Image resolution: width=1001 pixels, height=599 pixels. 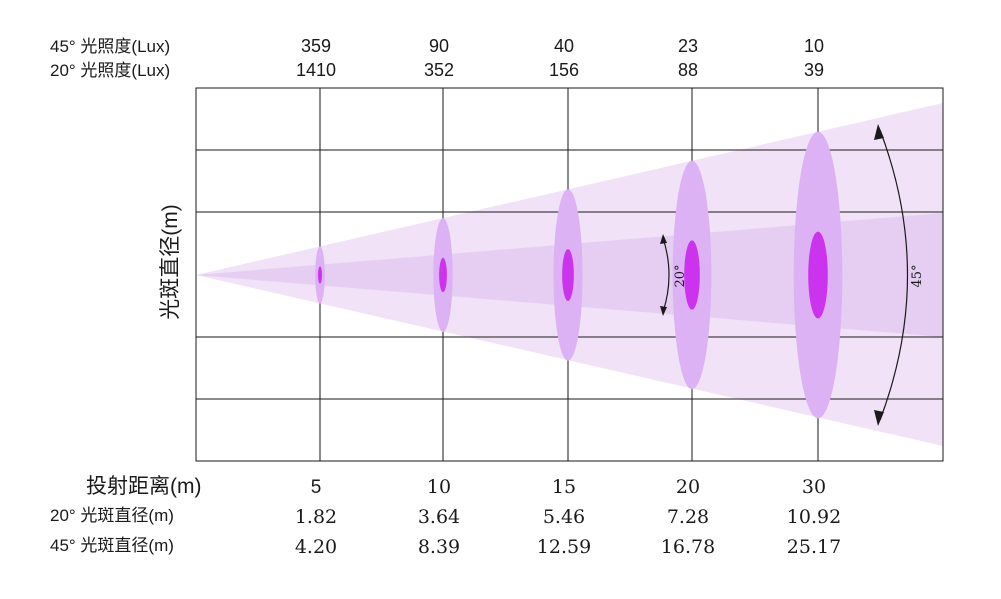 What do you see at coordinates (143, 486) in the screenshot?
I see `distance-row-label: 投射距离(m)` at bounding box center [143, 486].